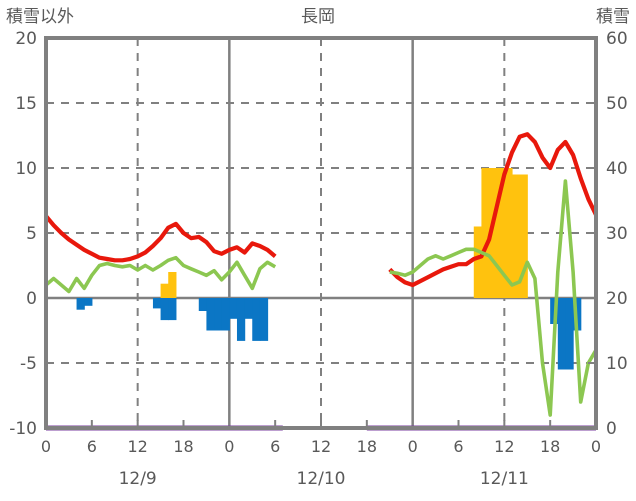 The image size is (636, 501). Describe the element at coordinates (617, 299) in the screenshot. I see `y-axis-right-tick-label: 20` at that location.